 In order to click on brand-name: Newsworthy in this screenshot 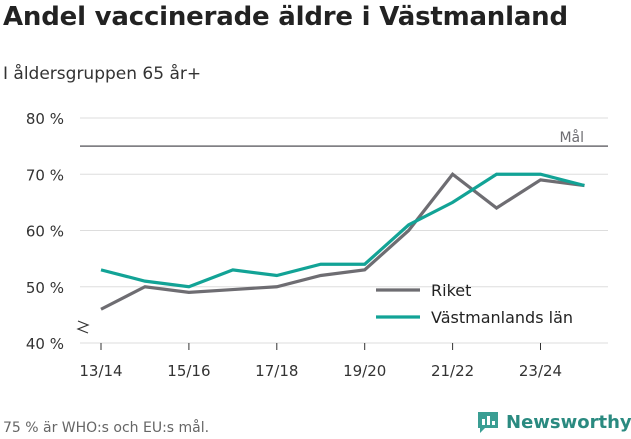, I will do `click(568, 422)`.